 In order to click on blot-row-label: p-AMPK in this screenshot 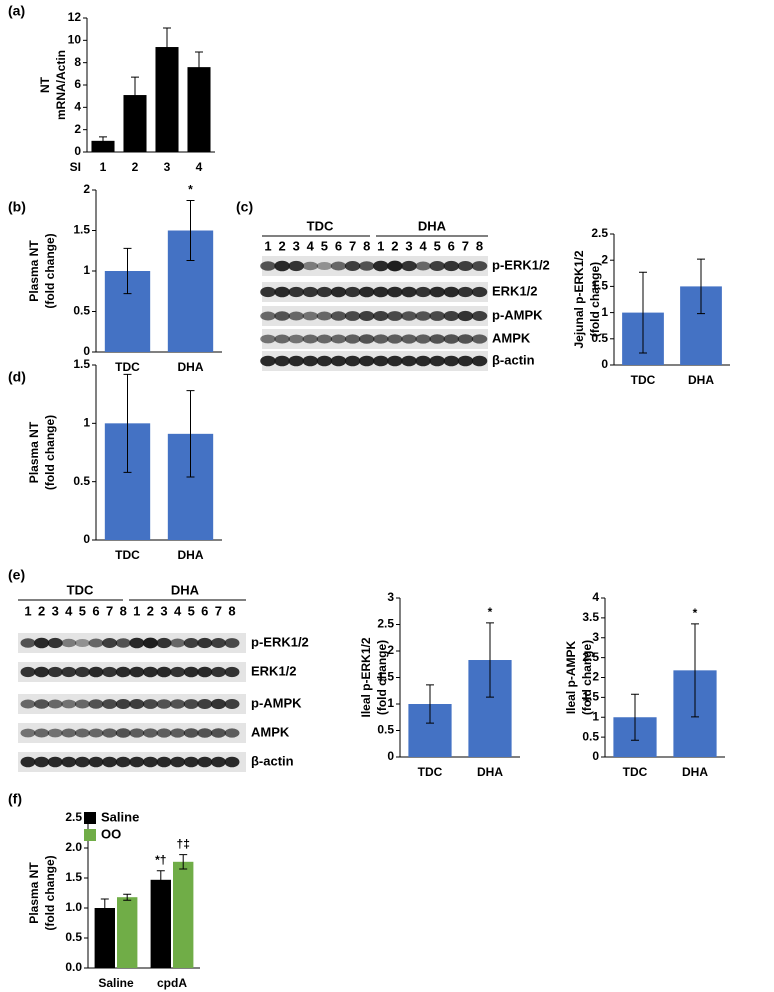, I will do `click(517, 314)`.